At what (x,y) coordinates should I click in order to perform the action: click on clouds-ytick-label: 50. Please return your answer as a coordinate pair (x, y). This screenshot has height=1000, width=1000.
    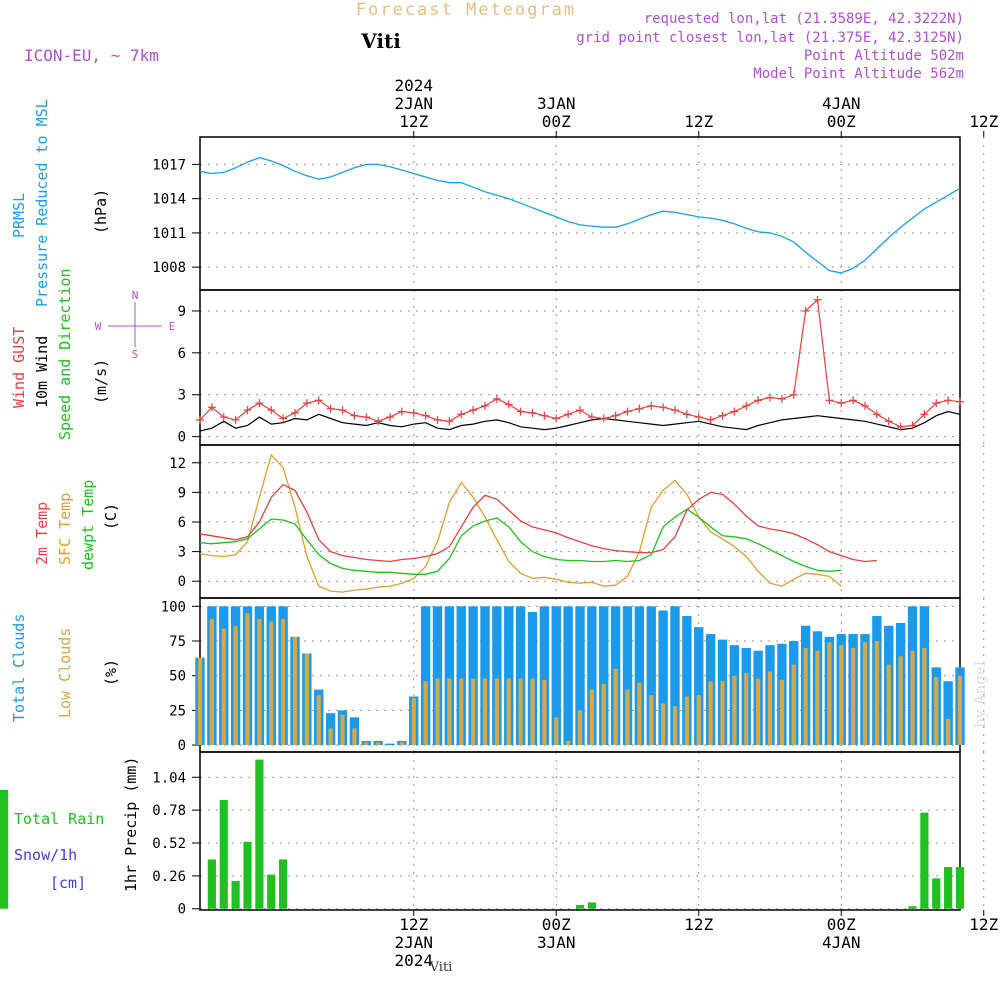
    Looking at the image, I should click on (177, 677).